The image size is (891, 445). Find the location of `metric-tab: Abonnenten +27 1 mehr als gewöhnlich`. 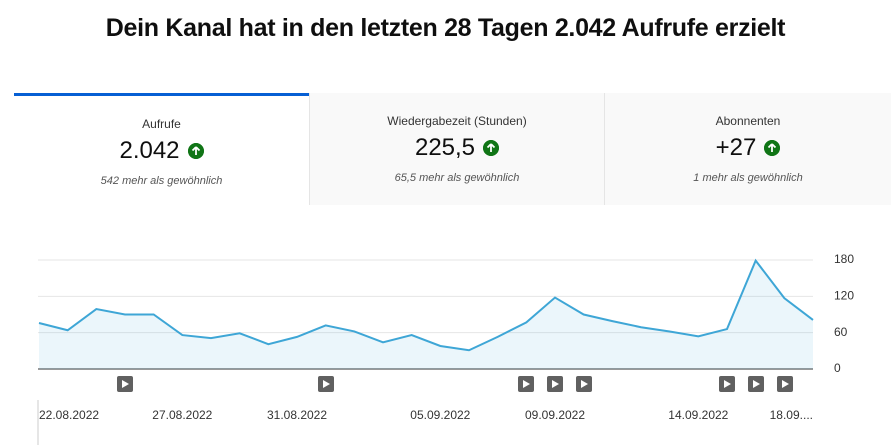

metric-tab: Abonnenten +27 1 mehr als gewöhnlich is located at coordinates (747, 149).